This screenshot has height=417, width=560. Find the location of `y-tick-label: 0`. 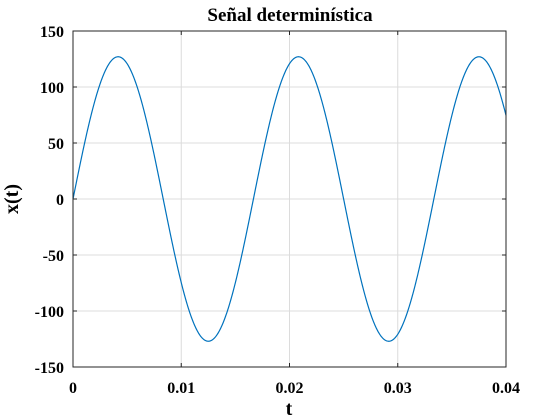

y-tick-label: 0 is located at coordinates (60, 200).